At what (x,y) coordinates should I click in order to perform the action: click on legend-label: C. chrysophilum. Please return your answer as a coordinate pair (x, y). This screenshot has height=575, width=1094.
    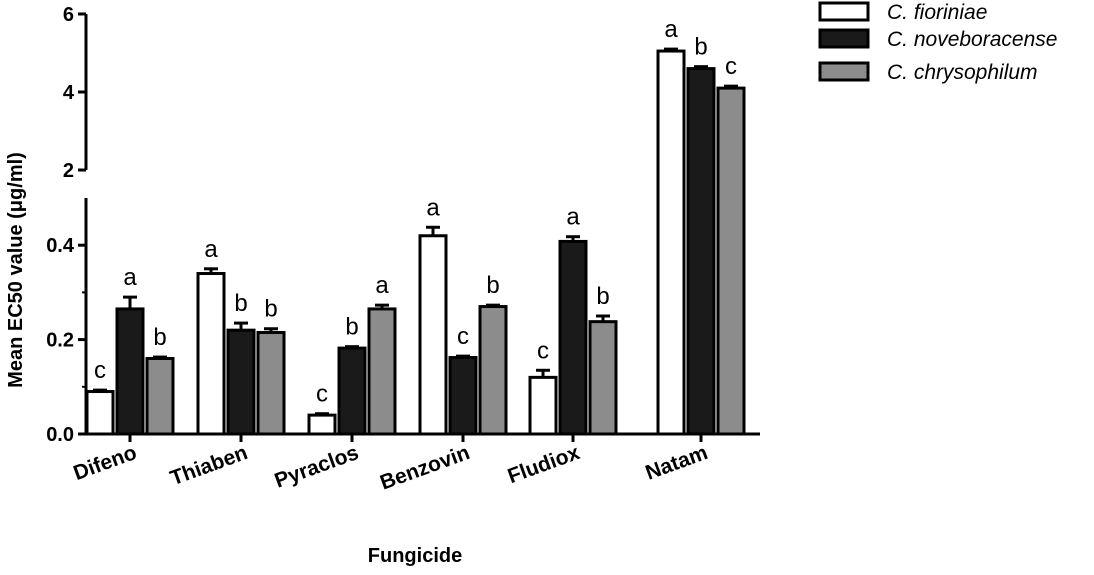
    Looking at the image, I should click on (962, 72).